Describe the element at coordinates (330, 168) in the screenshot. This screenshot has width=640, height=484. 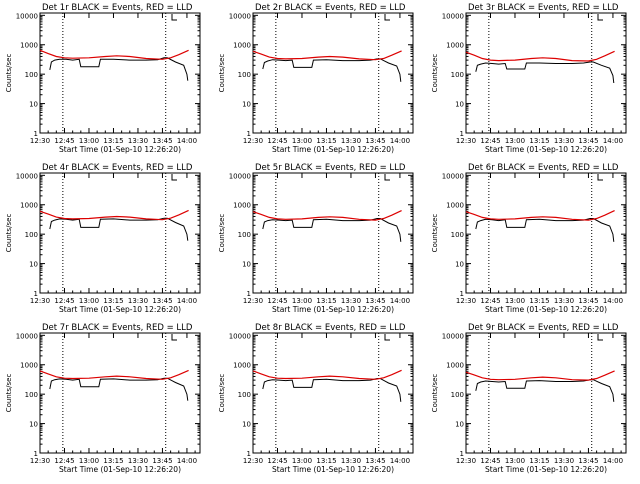
I see `panel-title: Det 5r BLACK = Events, RED = LLD` at that location.